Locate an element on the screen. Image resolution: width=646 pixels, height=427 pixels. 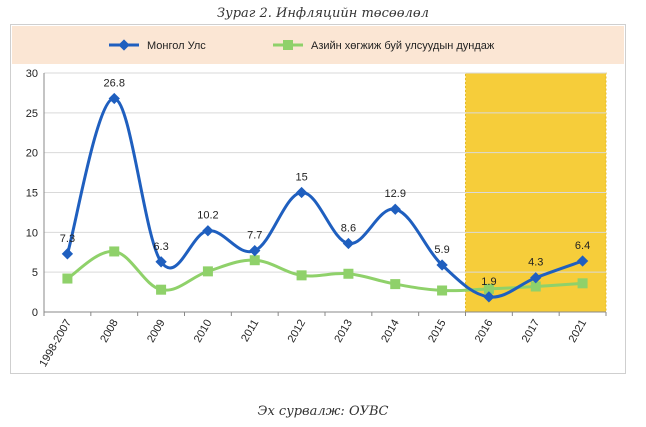
data-label: 8.6 is located at coordinates (348, 228).